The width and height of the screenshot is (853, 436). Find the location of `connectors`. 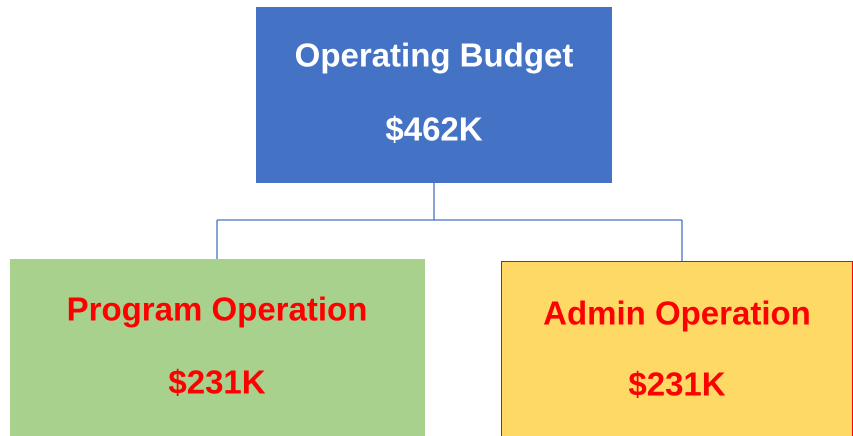

connectors is located at coordinates (449, 222).